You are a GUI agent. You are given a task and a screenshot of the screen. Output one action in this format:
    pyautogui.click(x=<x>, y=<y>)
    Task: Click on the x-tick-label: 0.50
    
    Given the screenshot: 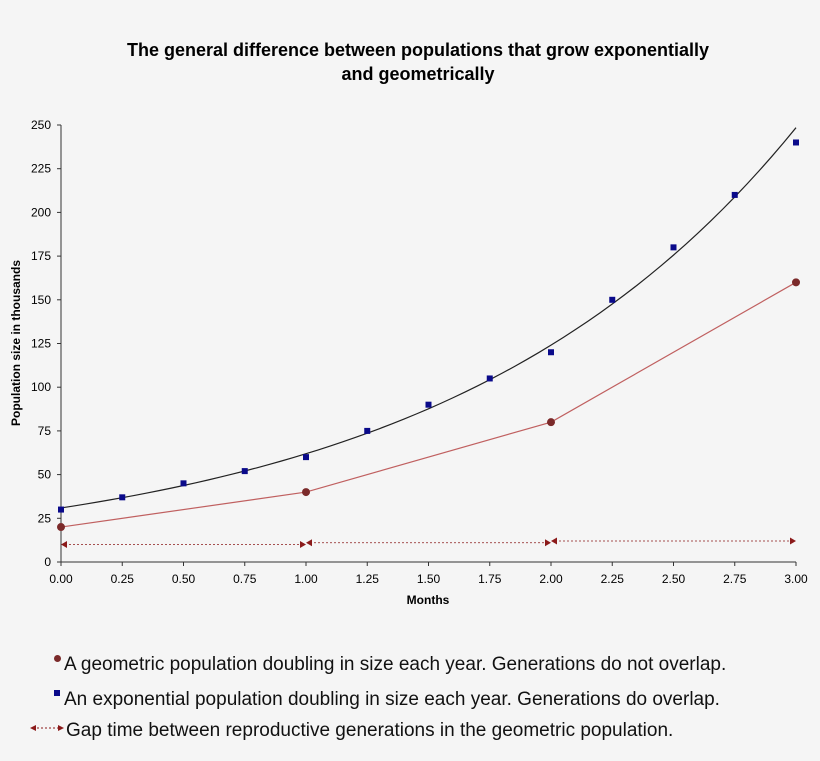 What is the action you would take?
    pyautogui.click(x=184, y=579)
    